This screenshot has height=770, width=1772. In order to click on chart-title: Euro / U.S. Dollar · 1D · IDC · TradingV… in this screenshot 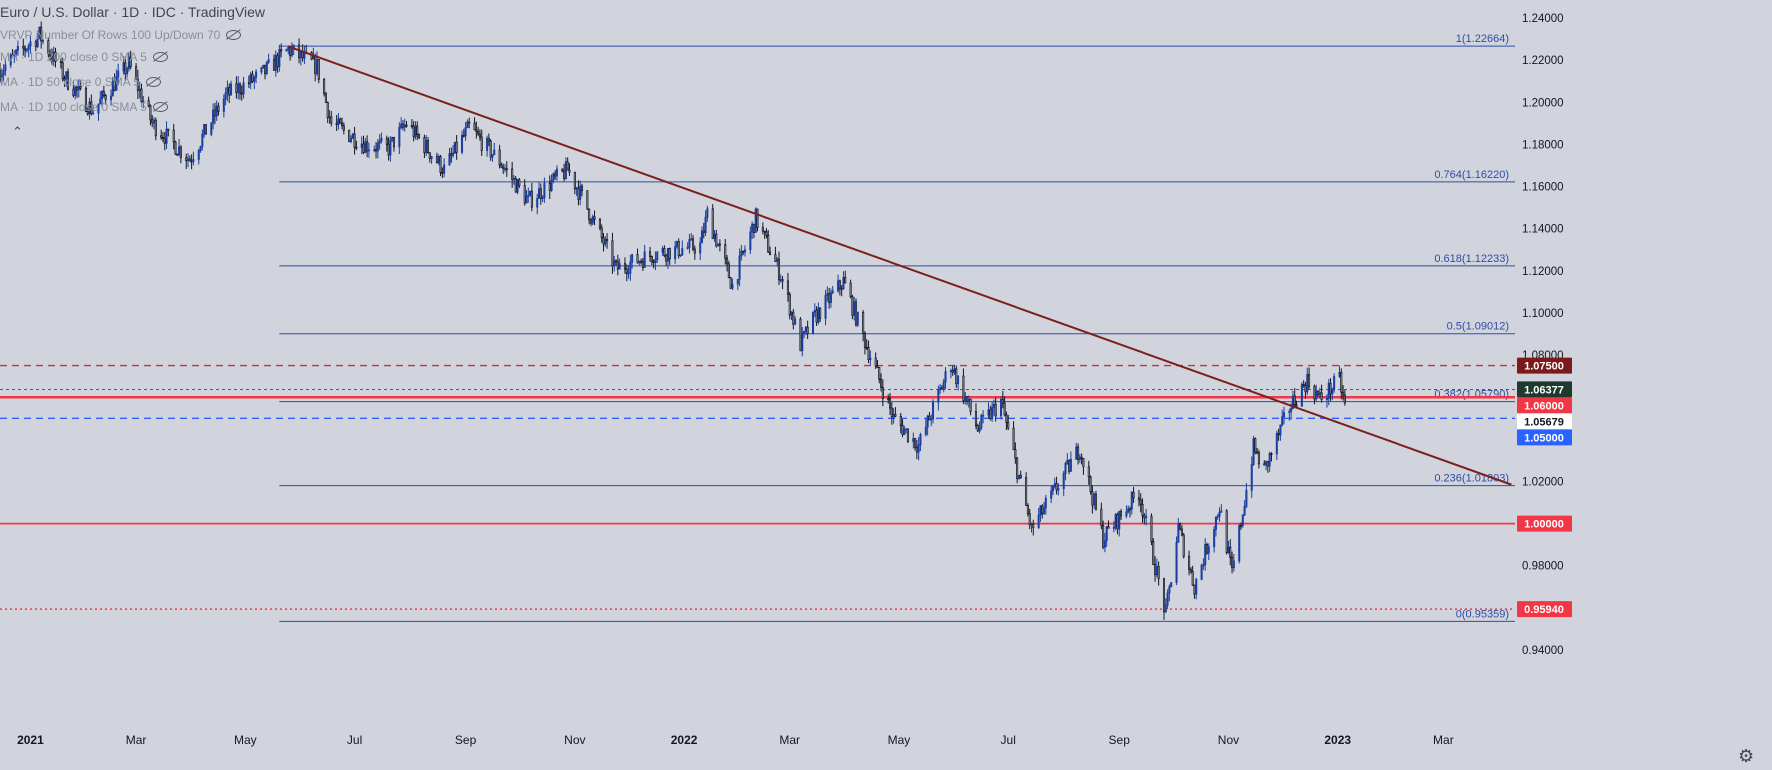, I will do `click(133, 12)`.